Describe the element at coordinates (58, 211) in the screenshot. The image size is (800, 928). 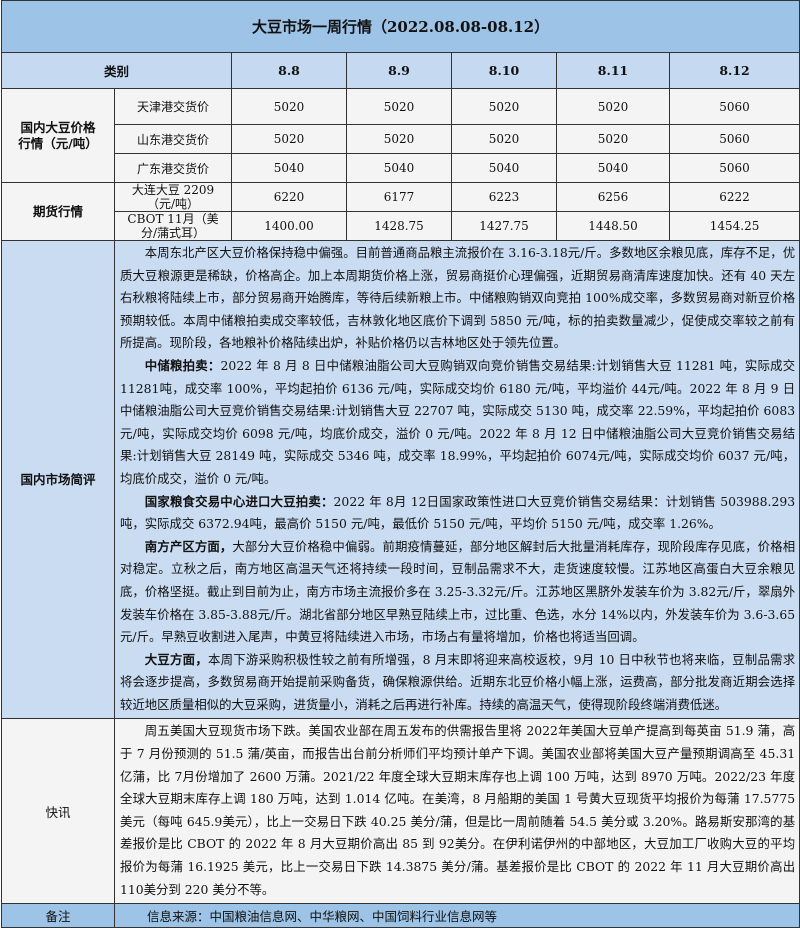
I see `futures-label: 期货行情` at that location.